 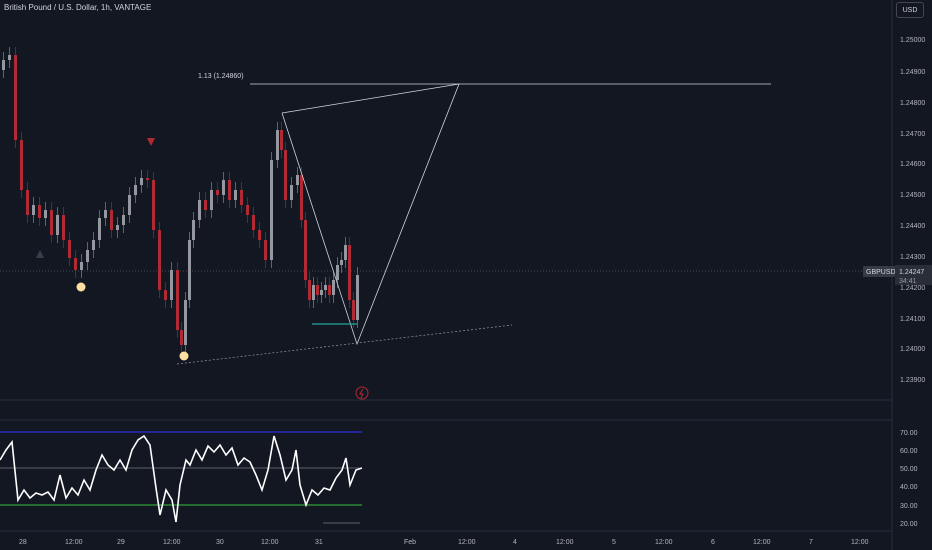 I want to click on chart-title: British Pound / U.S. Dollar, 1h, VANTAGE, so click(x=78, y=7).